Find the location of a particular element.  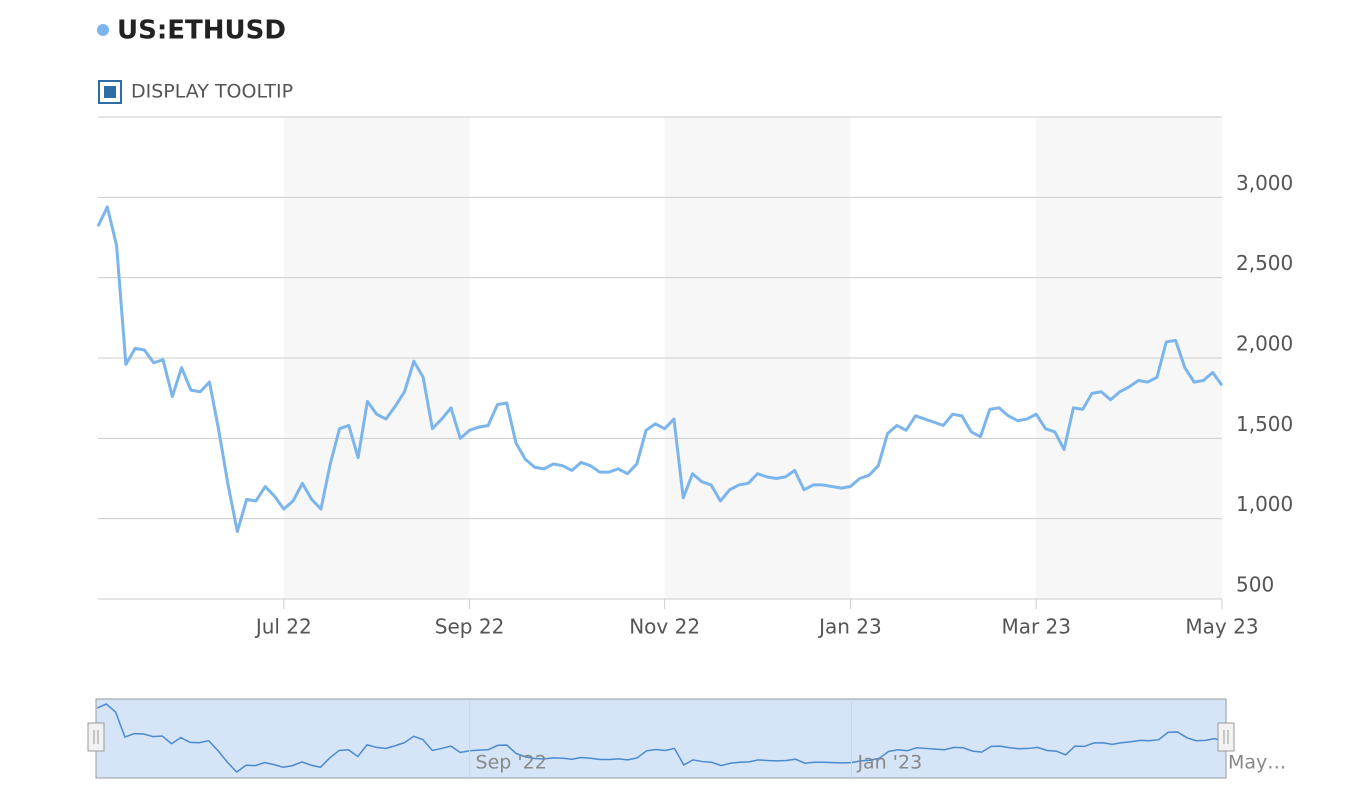

y-tick-label: 1,500 is located at coordinates (1264, 424).